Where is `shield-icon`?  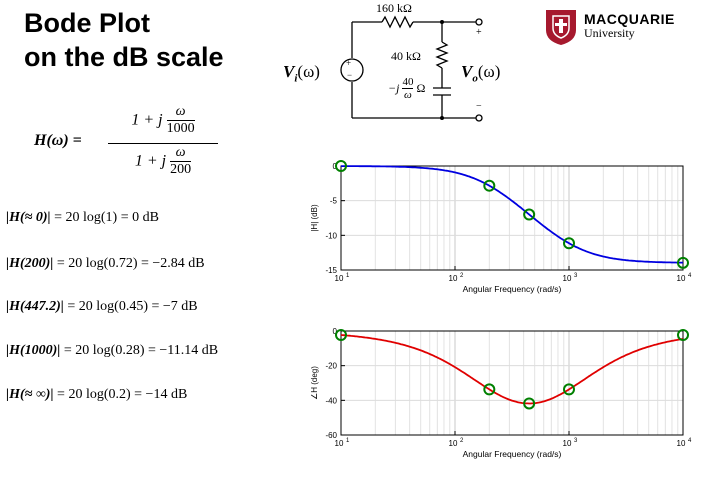 shield-icon is located at coordinates (561, 27).